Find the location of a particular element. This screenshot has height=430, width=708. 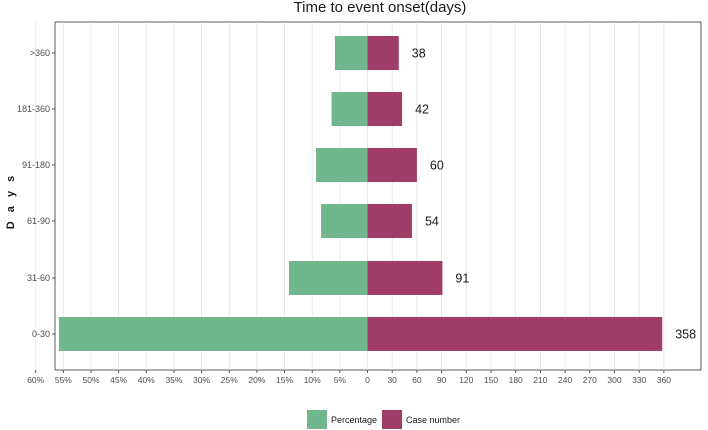

x-tick-label: 300 is located at coordinates (614, 380).